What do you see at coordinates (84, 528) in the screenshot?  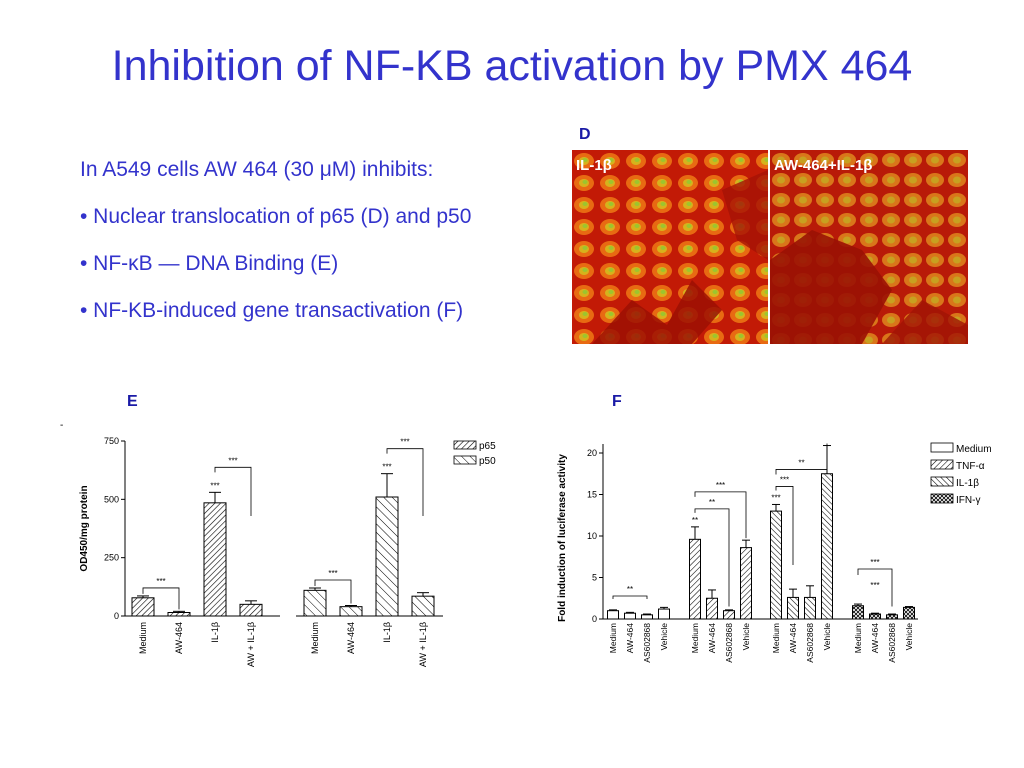 I see `chart-e-ylabel: OD450/mg protein` at bounding box center [84, 528].